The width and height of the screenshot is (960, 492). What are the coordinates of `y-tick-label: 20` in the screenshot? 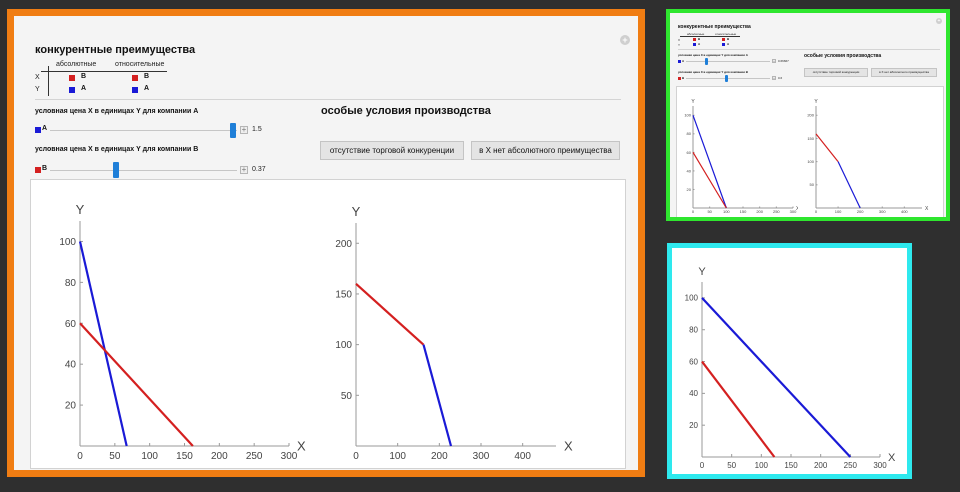 It's located at (71, 406).